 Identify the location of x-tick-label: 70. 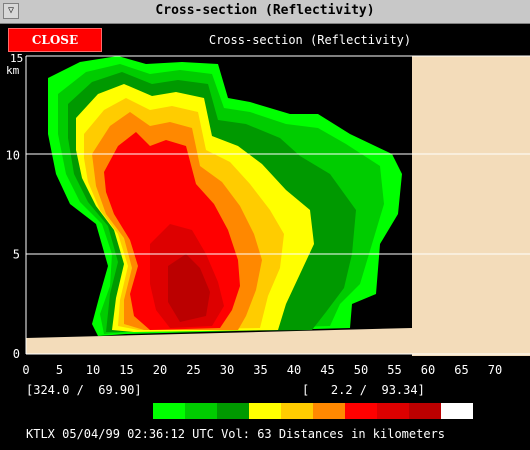
(495, 370).